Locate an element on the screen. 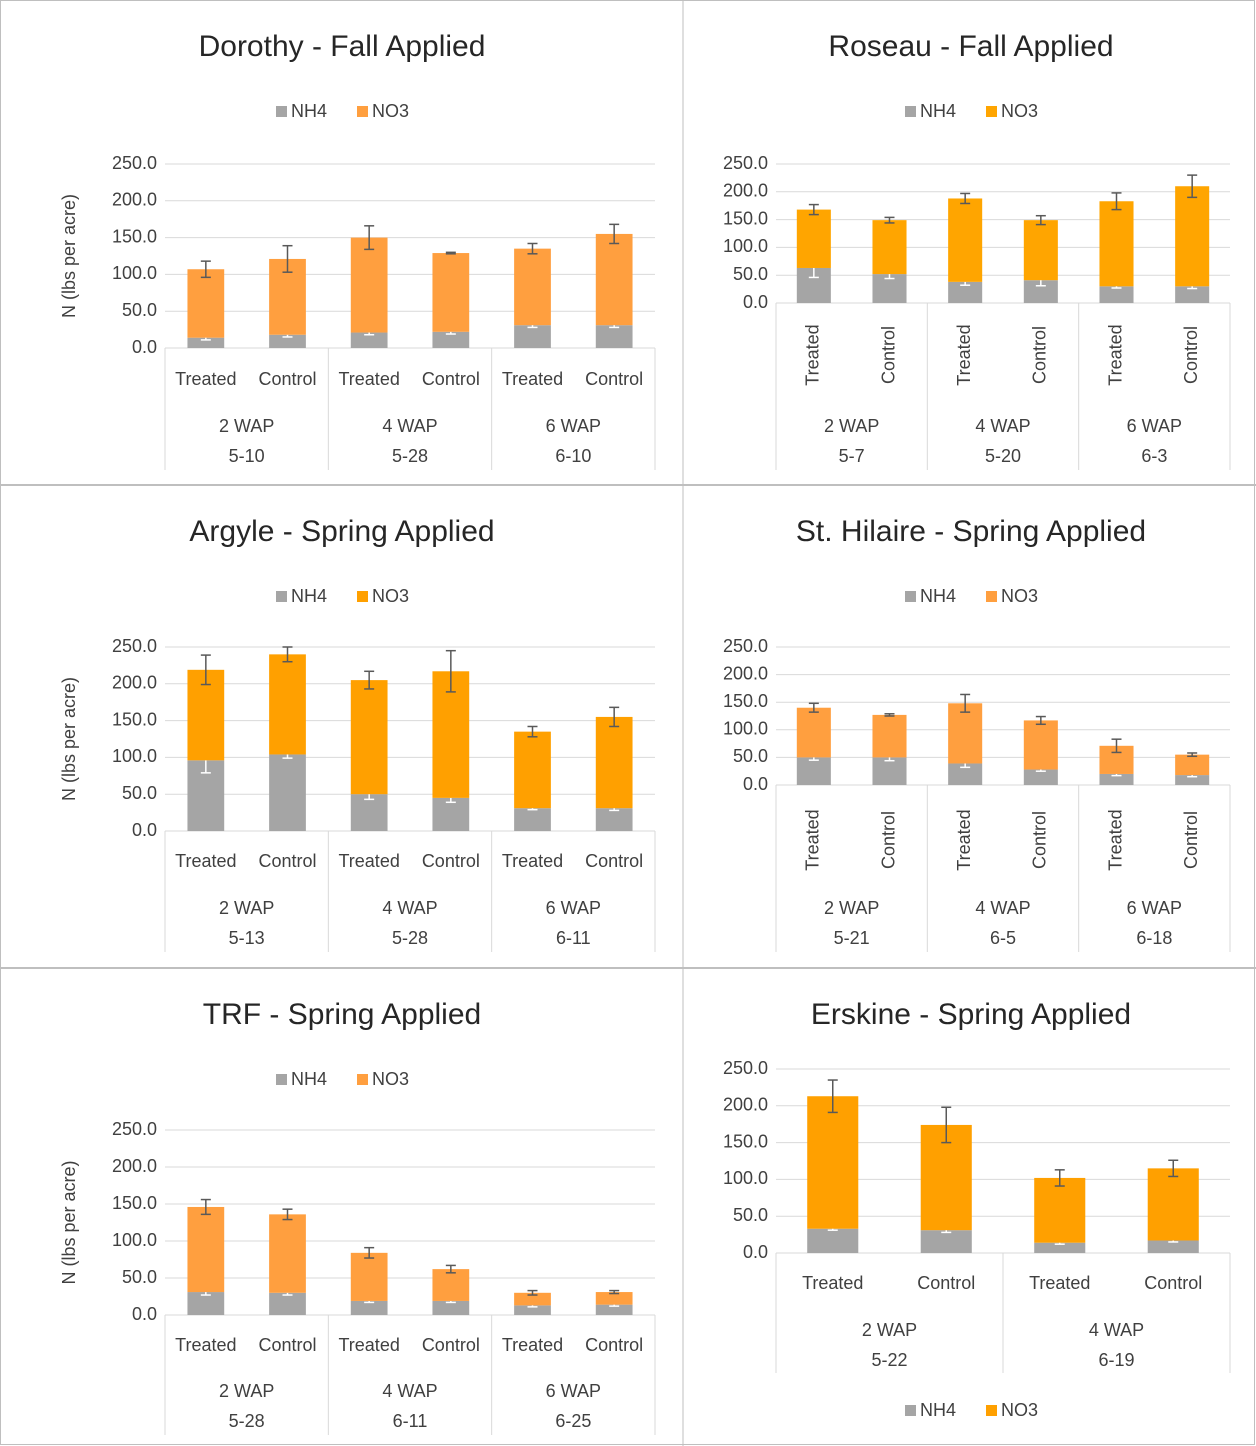 This screenshot has width=1256, height=1446. group-label: 5-21 is located at coordinates (852, 938).